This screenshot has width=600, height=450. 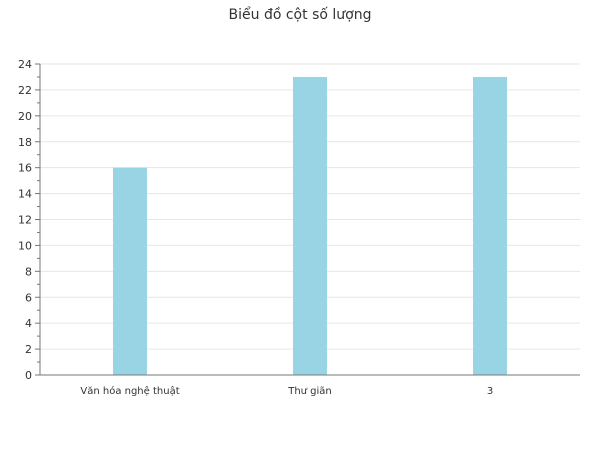 I want to click on y-tick-label: 8, so click(x=28, y=271).